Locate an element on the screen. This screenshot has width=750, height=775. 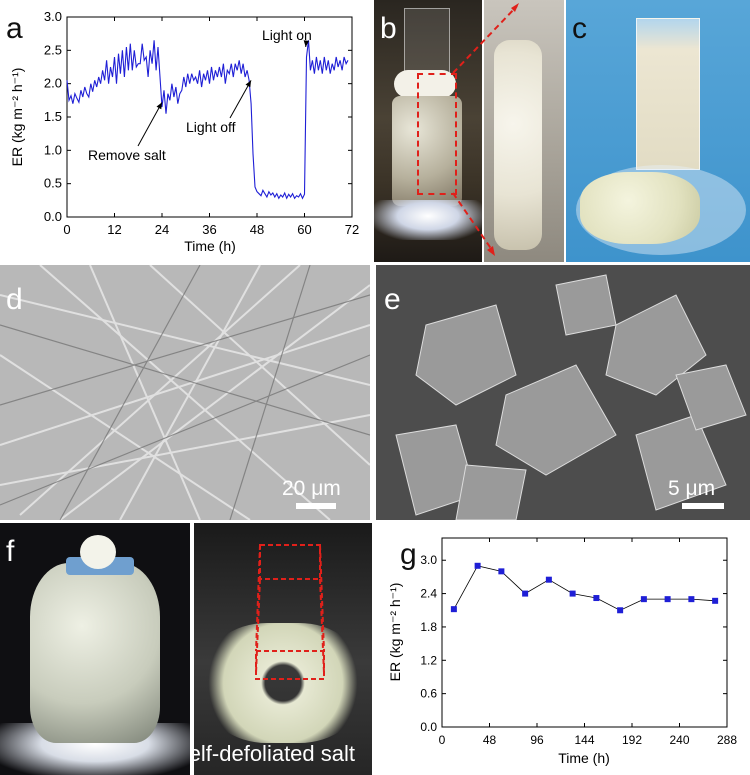
zoom-region-box is located at coordinates (437, 134).